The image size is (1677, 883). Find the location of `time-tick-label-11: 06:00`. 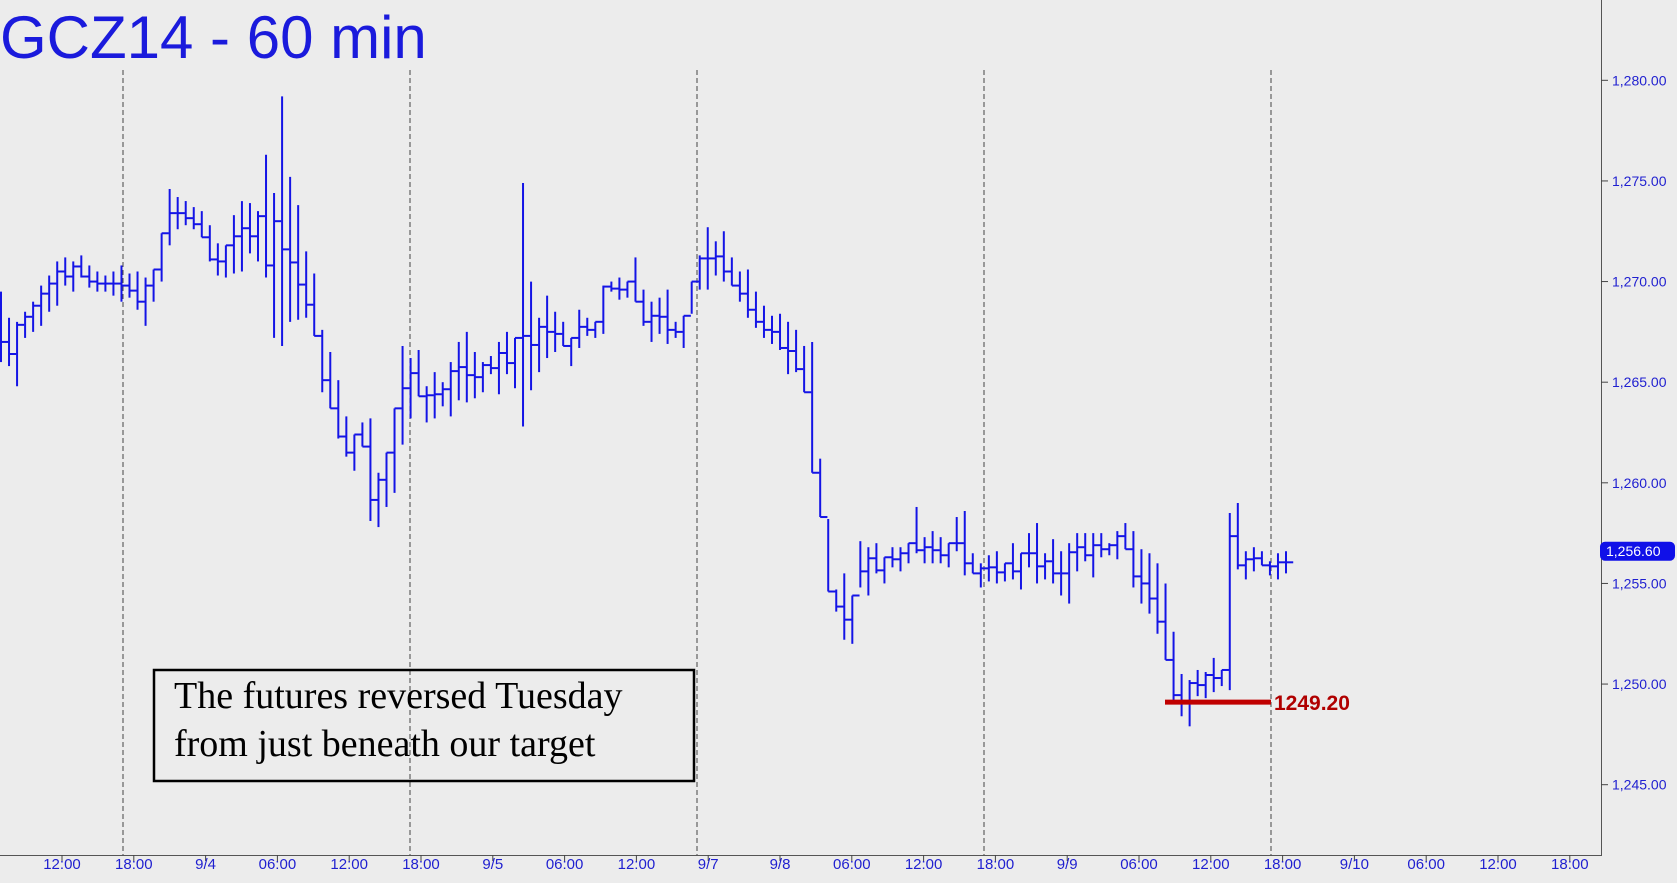

time-tick-label-11: 06:00 is located at coordinates (852, 864).